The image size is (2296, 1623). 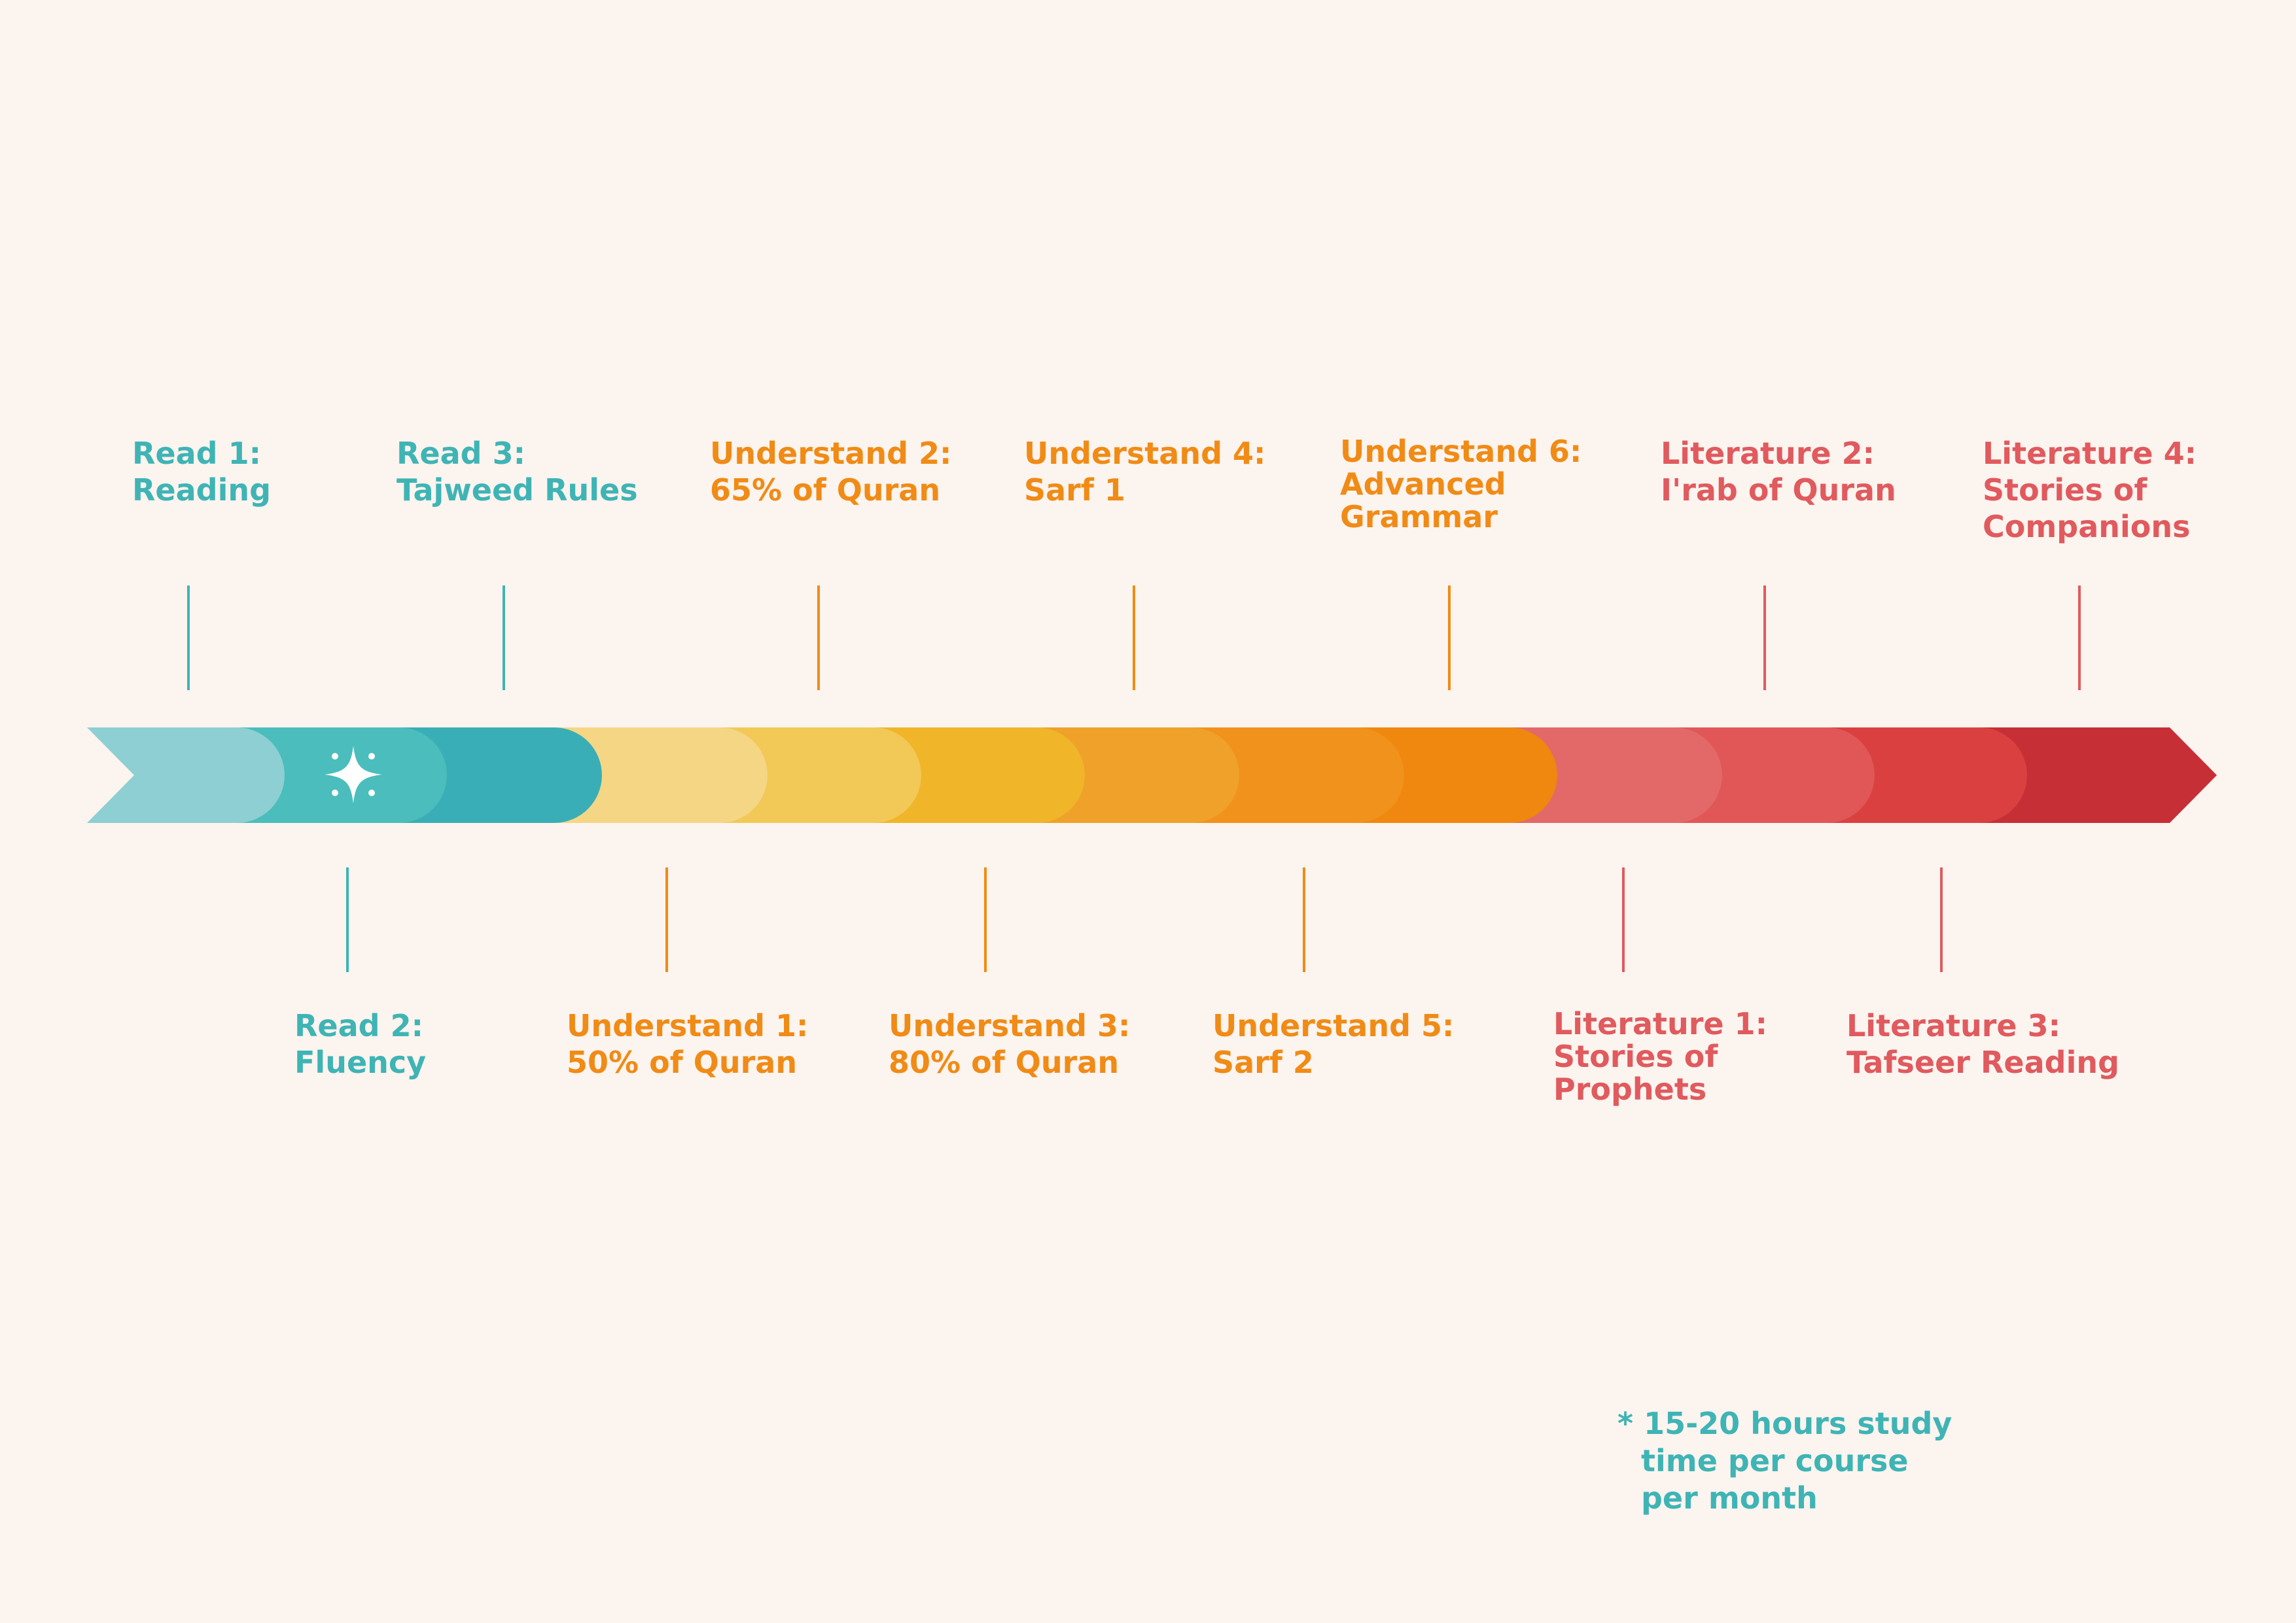 I want to click on footnote-line: time per course, so click(x=1775, y=1460).